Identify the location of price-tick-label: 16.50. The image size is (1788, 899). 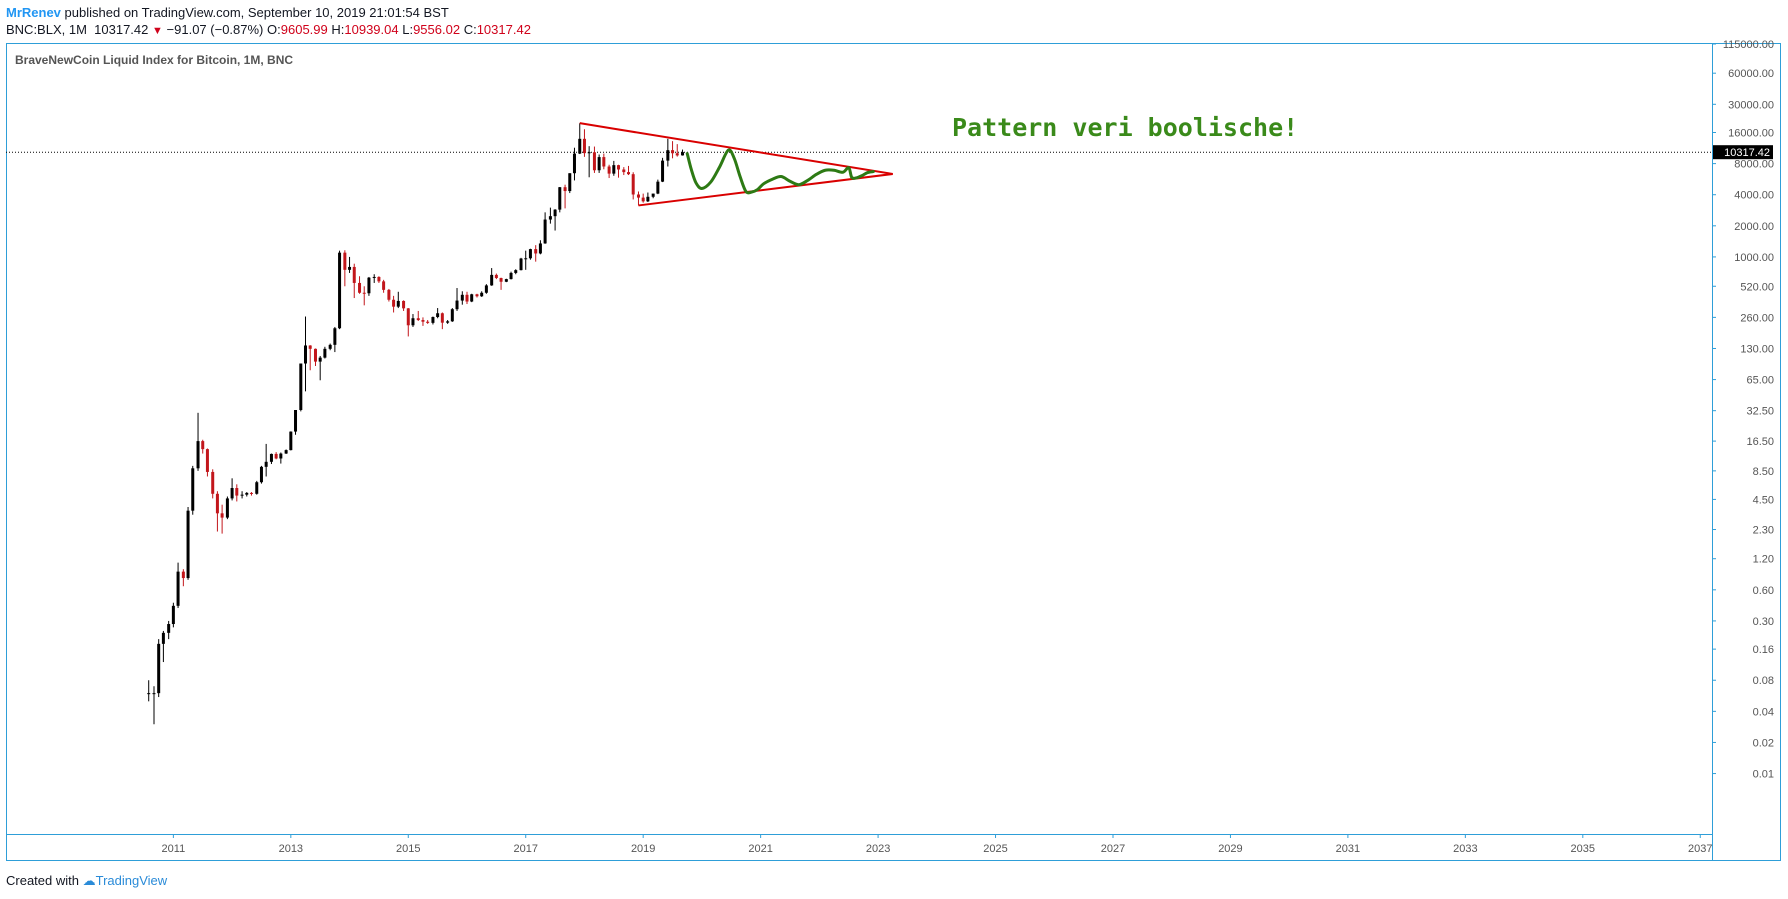
(1760, 442).